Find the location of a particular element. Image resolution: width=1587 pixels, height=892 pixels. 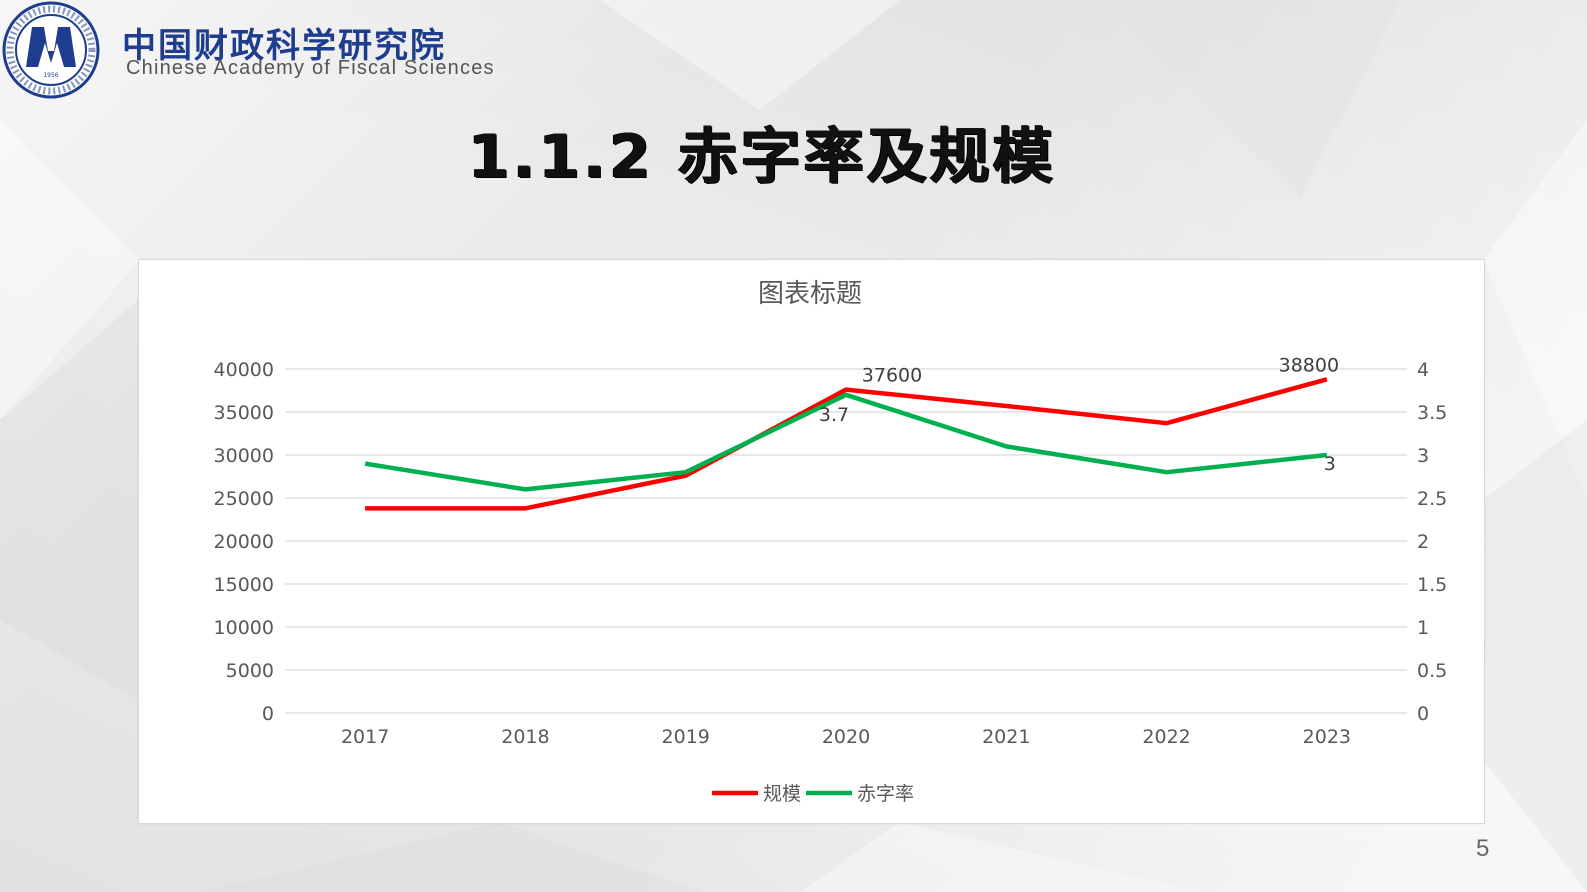

academy-logo-icon: 1956 is located at coordinates (51, 50).